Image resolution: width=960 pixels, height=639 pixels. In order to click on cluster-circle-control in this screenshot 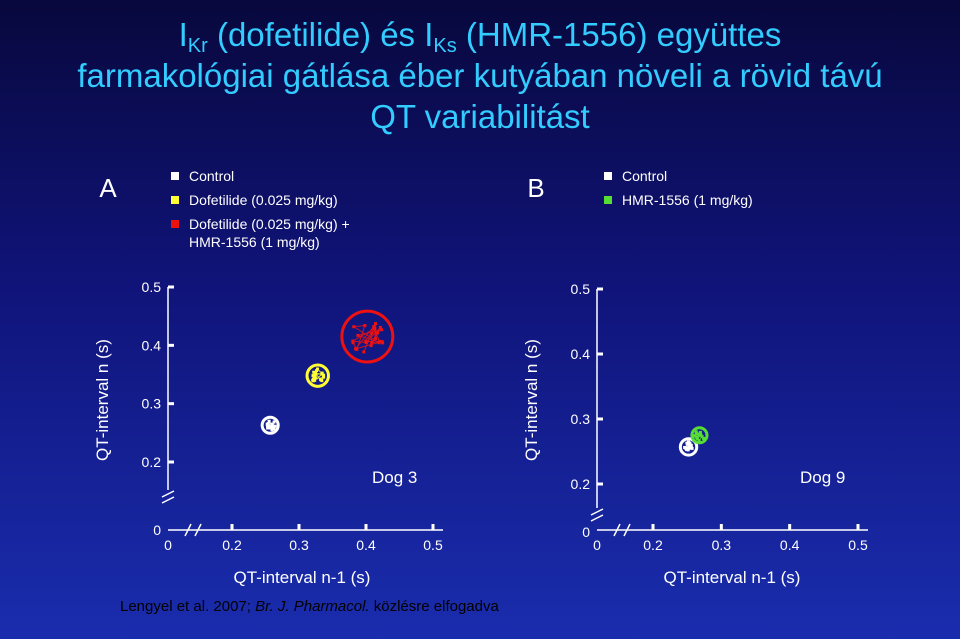, I will do `click(688, 447)`.